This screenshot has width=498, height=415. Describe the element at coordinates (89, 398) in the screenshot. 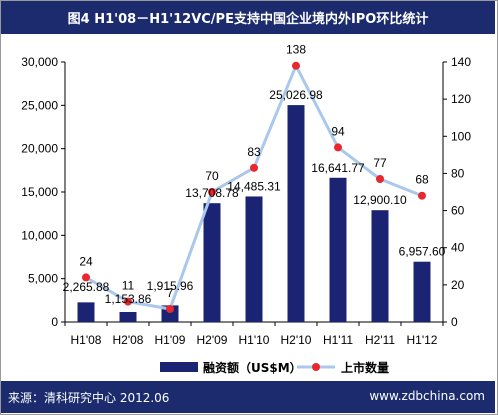

I see `source-text: 来源：清科研究中心 2012.06` at that location.